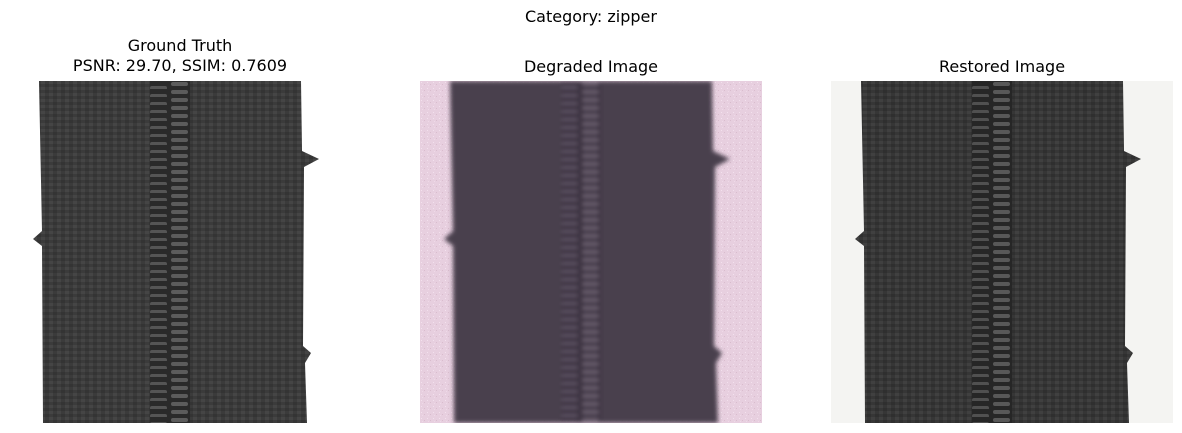 This screenshot has height=433, width=1182. I want to click on degraded-title: Degraded Image, so click(591, 66).